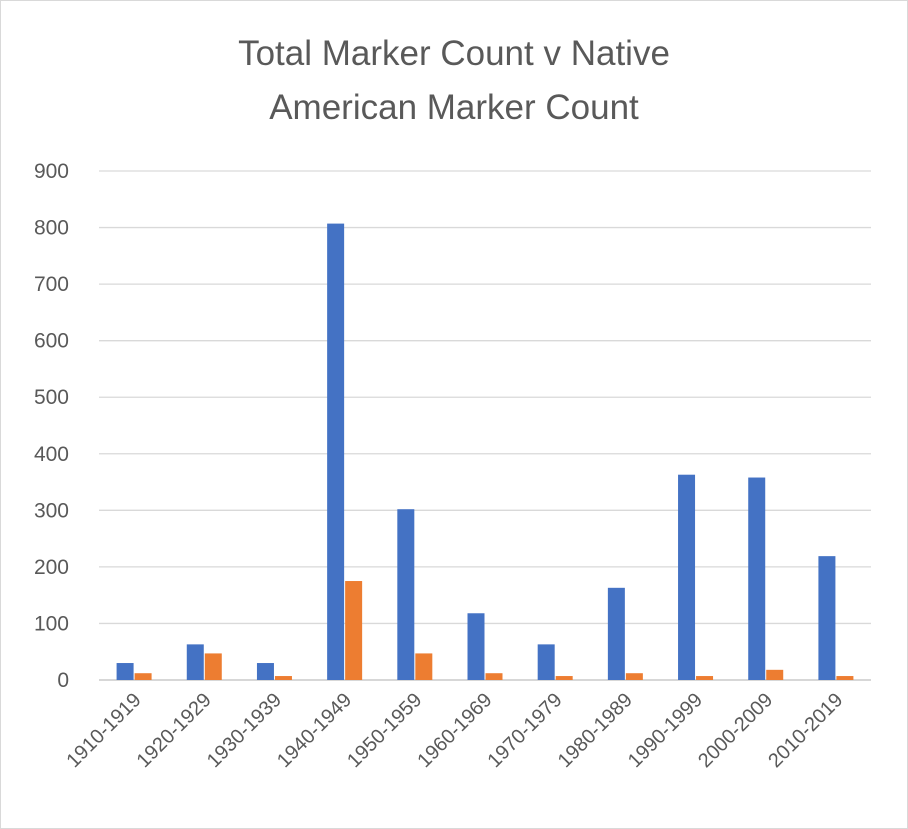  I want to click on x-tick-label: 1990-1999, so click(665, 730).